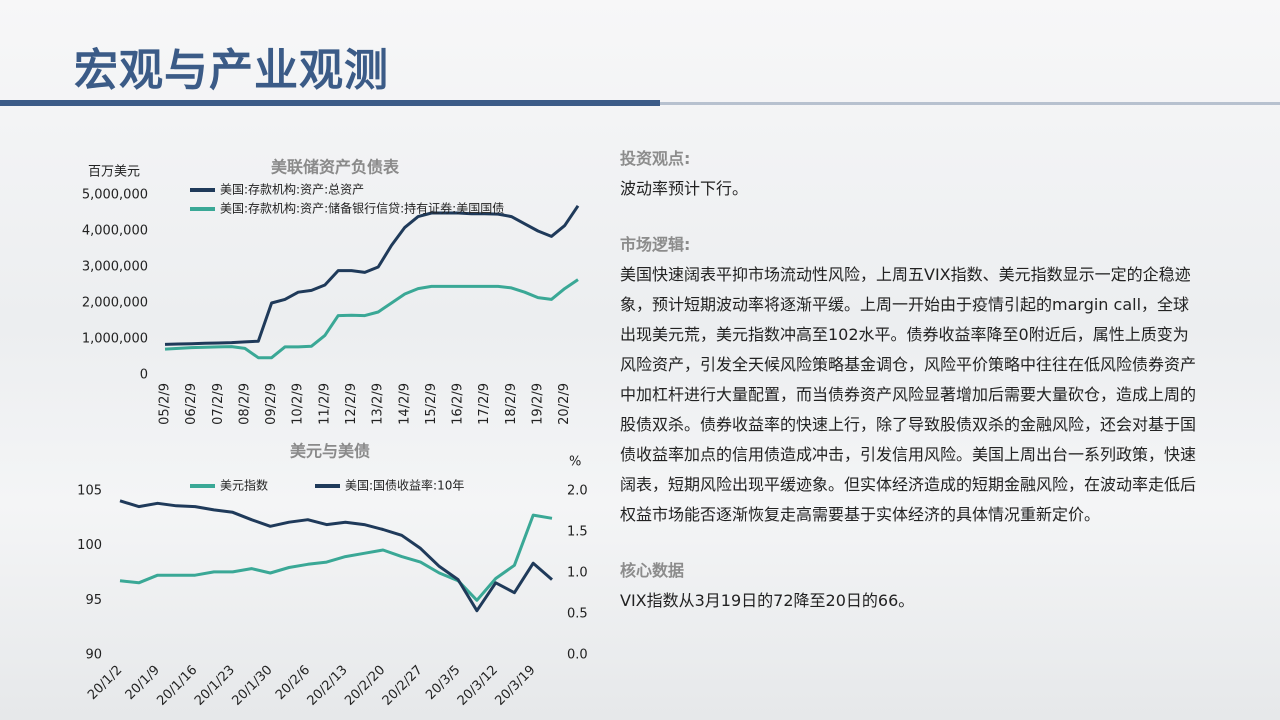 This screenshot has width=1280, height=720. Describe the element at coordinates (564, 404) in the screenshot. I see `x-tick-label: 20/2/9` at that location.